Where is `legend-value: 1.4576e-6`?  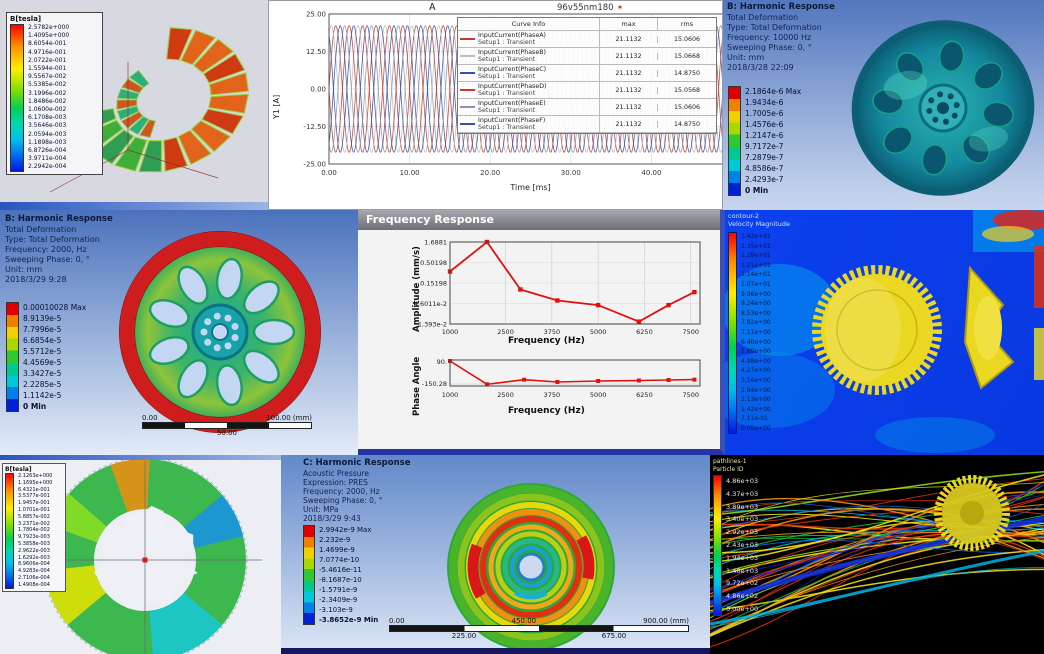
legend-value: 1.4576e-6 is located at coordinates (764, 124).